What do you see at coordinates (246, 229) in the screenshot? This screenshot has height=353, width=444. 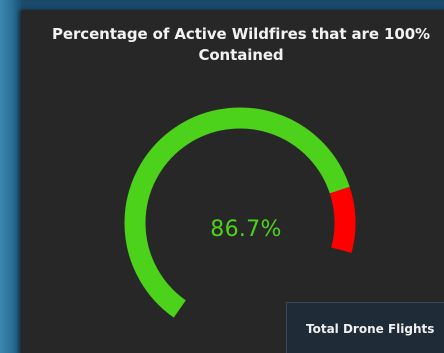 I see `gauge-value-label: 86.7%` at bounding box center [246, 229].